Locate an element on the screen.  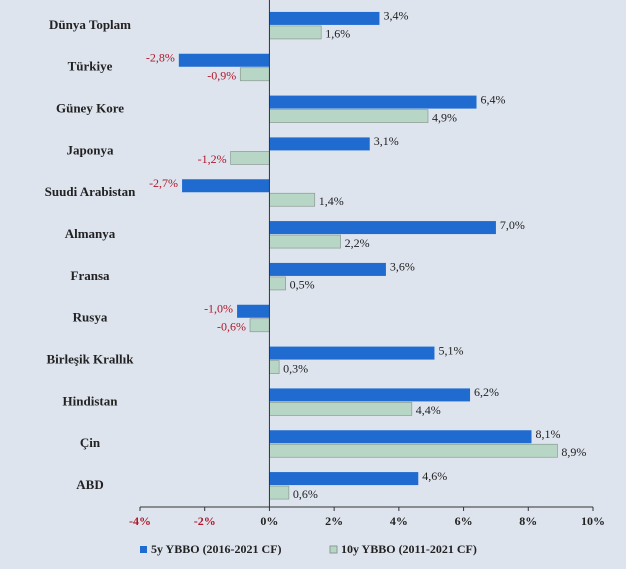
x-tick-label: -2% is located at coordinates (205, 521).